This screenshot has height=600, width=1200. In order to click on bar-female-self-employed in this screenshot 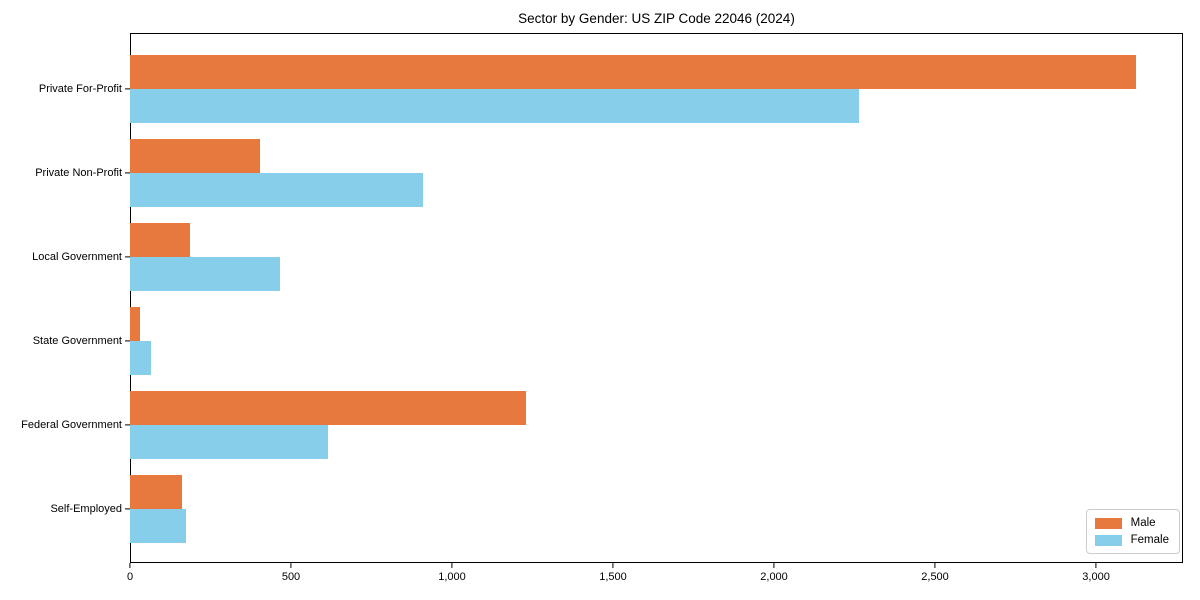, I will do `click(158, 526)`.